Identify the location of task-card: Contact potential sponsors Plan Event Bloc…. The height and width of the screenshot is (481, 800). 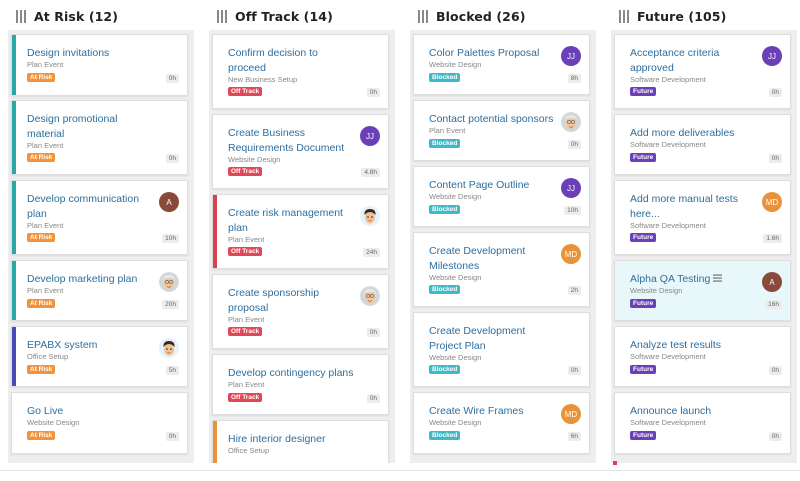
(501, 130).